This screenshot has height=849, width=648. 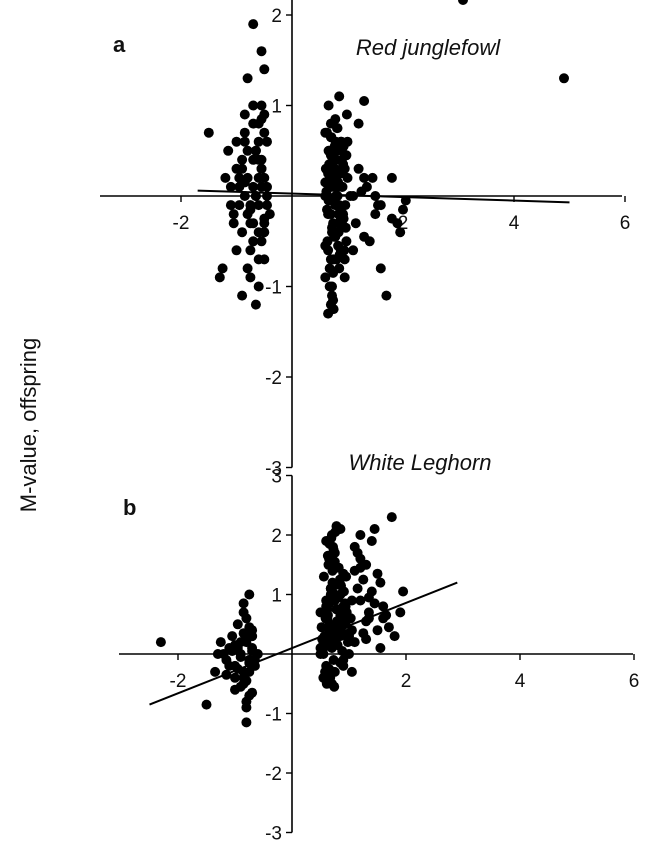 I want to click on x-tick-label: 6, so click(x=625, y=223).